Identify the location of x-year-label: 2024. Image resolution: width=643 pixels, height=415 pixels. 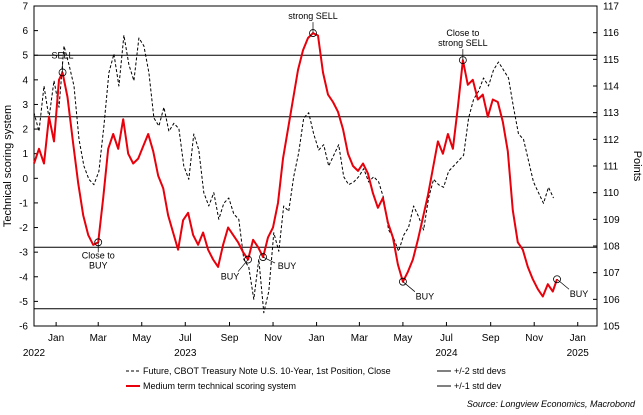
(446, 353).